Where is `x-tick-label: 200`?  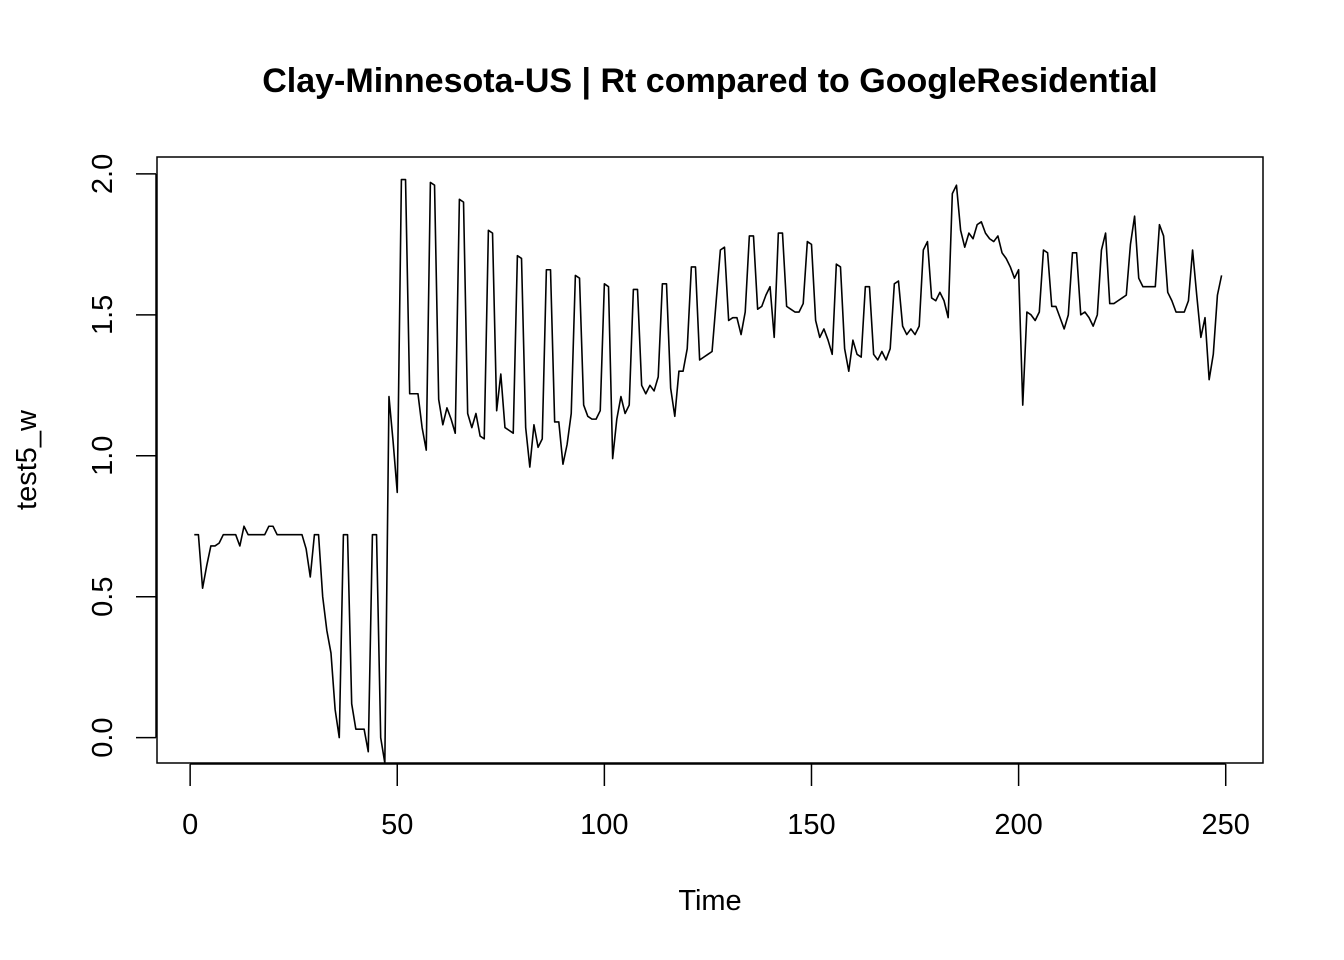
x-tick-label: 200 is located at coordinates (1018, 825).